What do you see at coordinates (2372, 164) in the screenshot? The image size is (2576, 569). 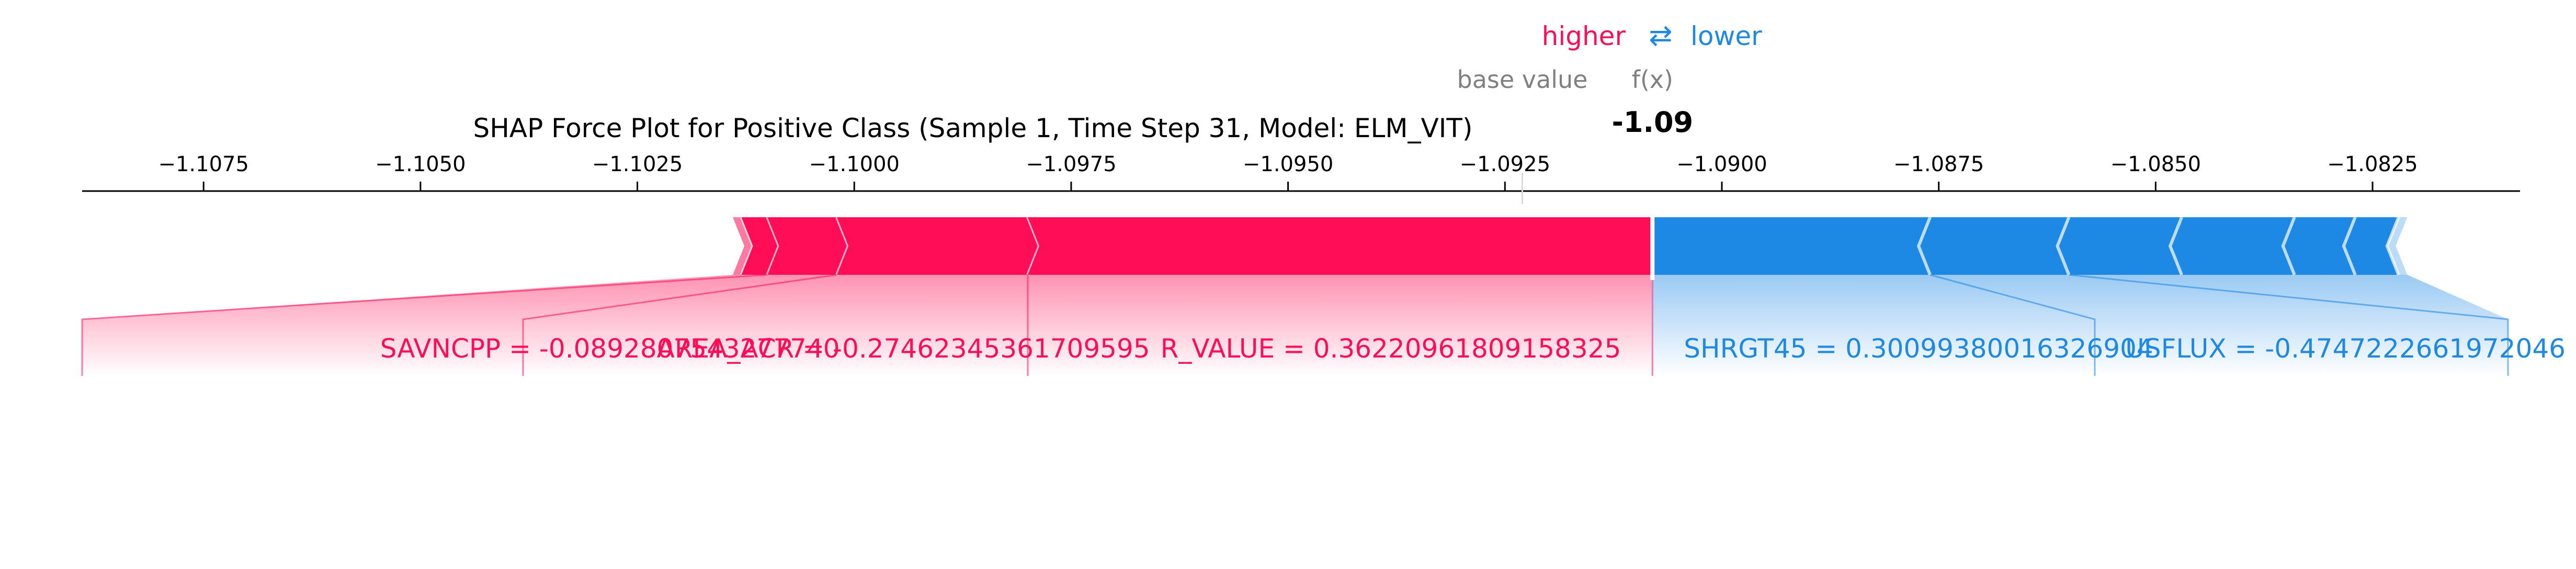 I see `x-tick-label: −1.0825` at bounding box center [2372, 164].